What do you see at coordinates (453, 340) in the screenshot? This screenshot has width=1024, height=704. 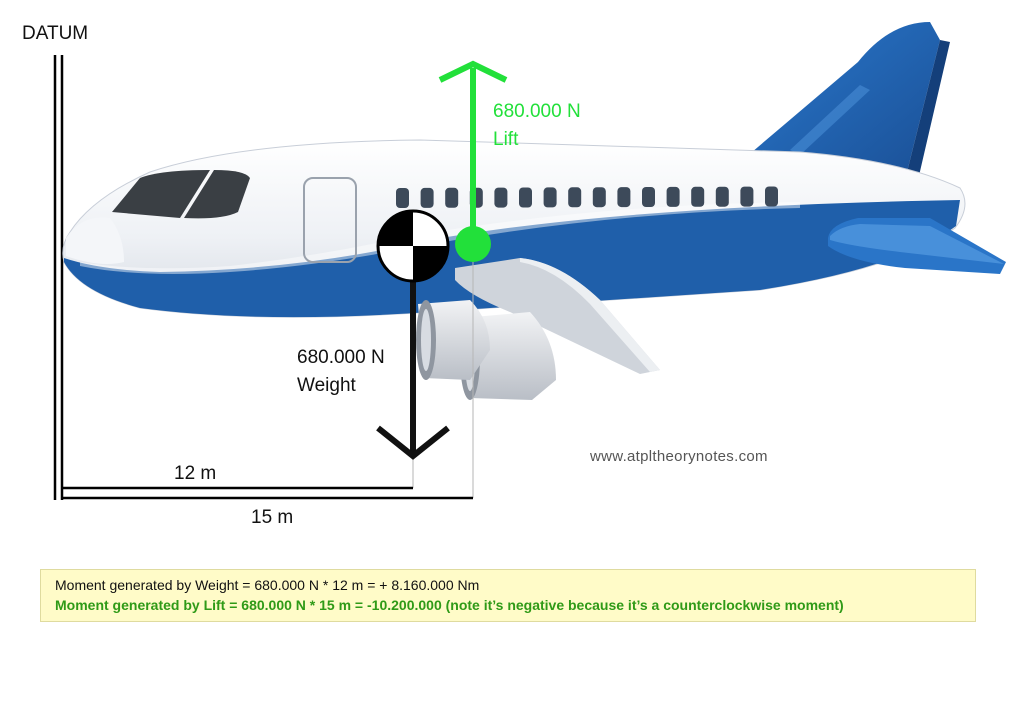 I see `engine-front` at bounding box center [453, 340].